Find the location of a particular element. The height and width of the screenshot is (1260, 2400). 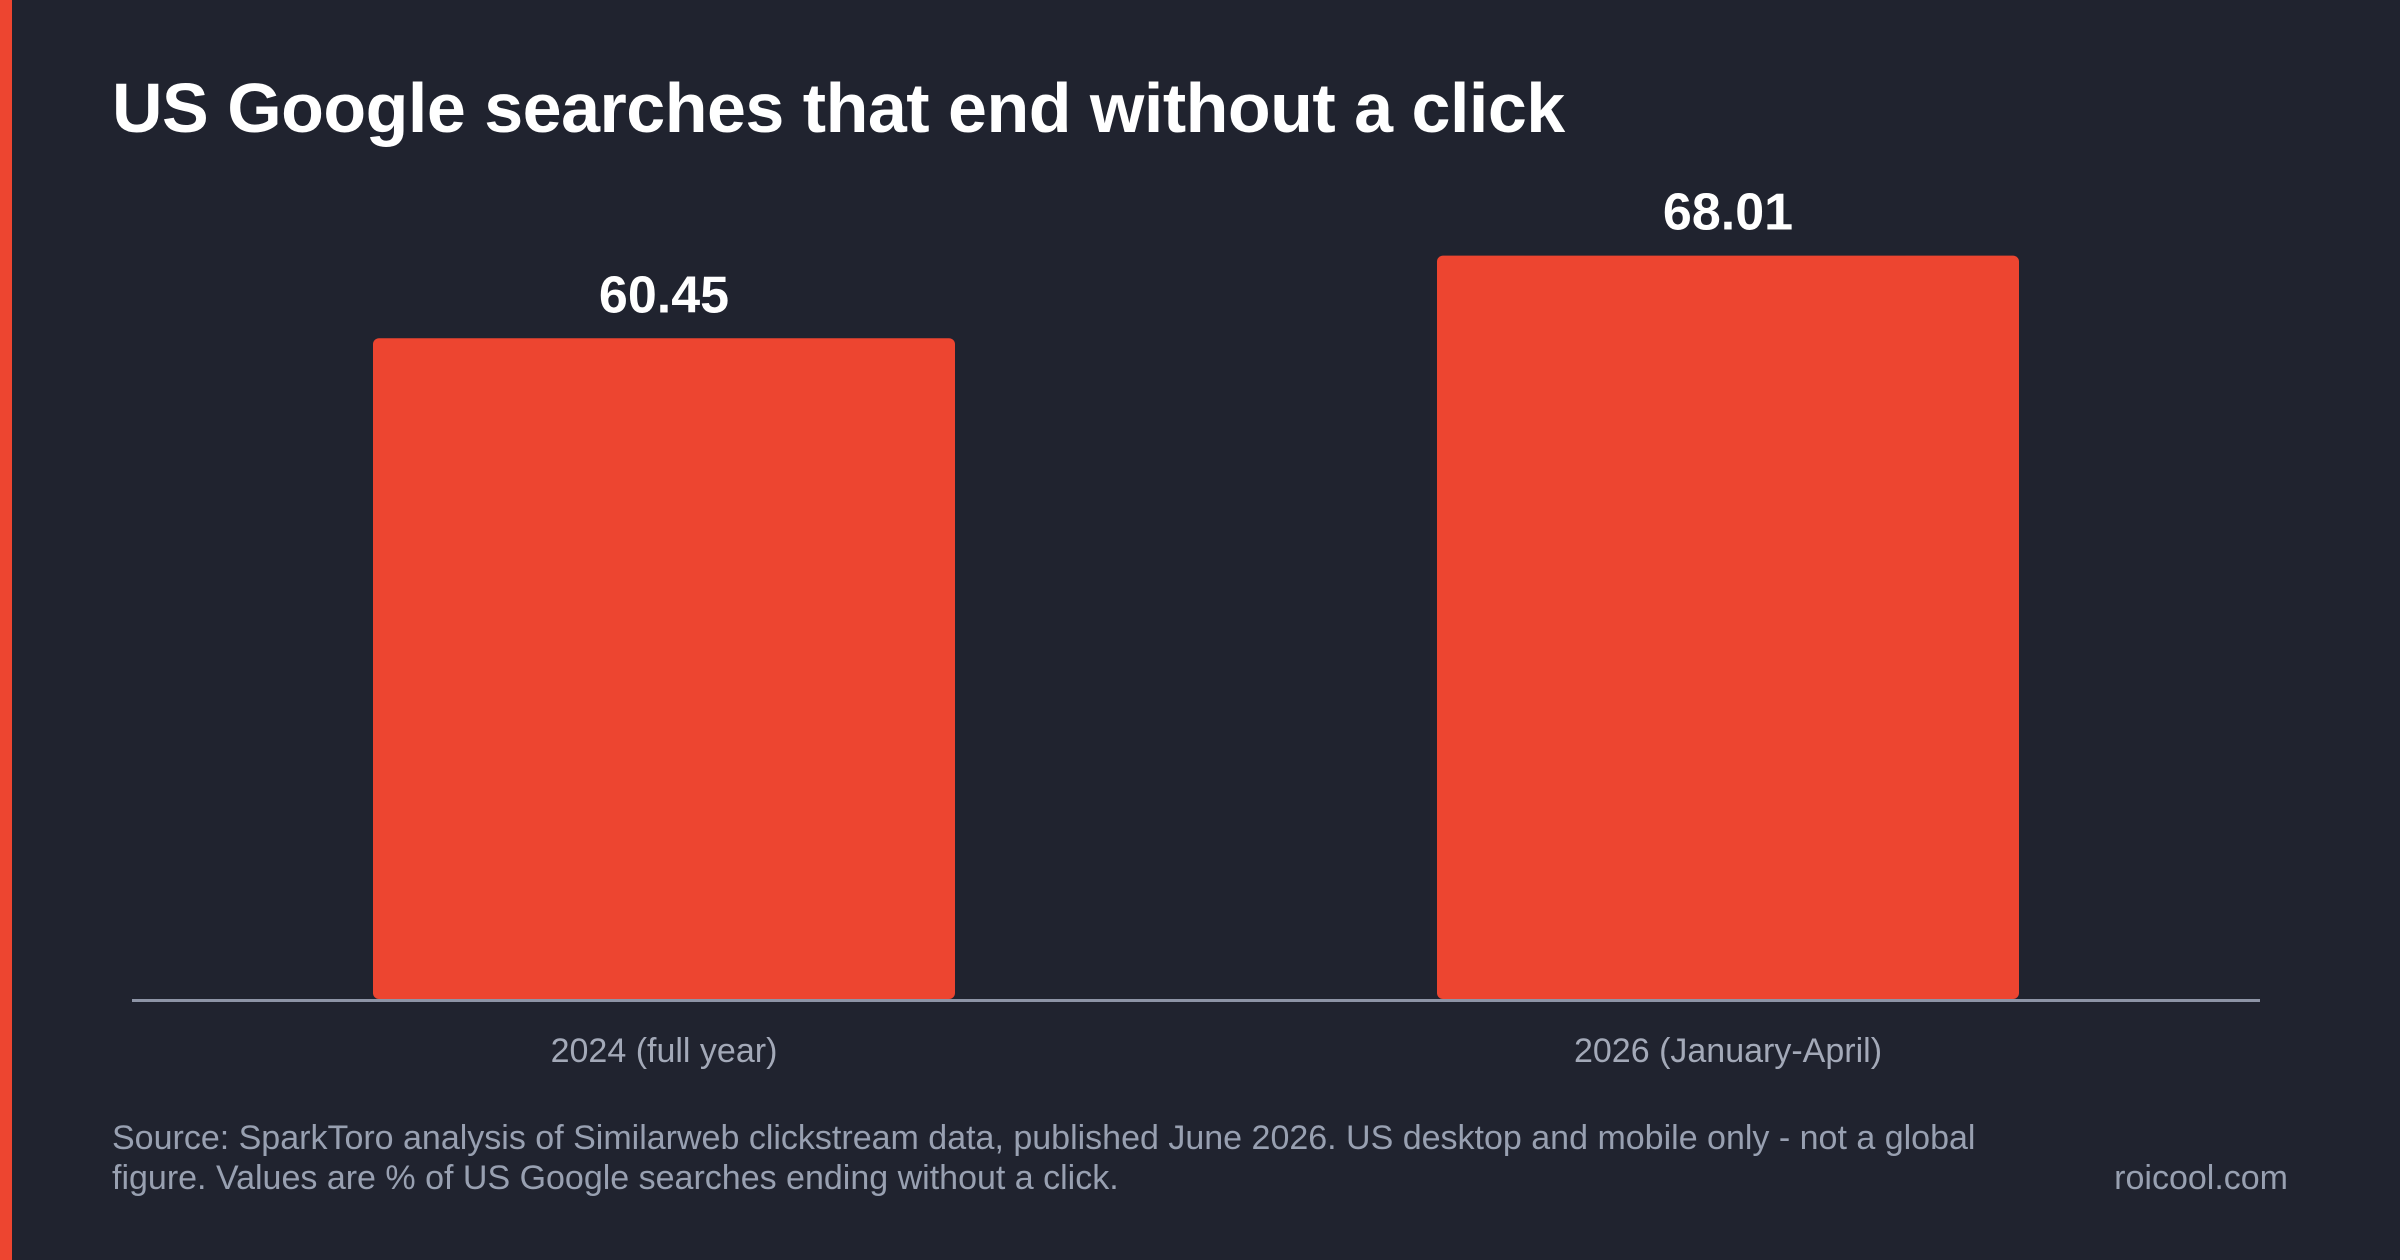

accent-bar is located at coordinates (6, 630).